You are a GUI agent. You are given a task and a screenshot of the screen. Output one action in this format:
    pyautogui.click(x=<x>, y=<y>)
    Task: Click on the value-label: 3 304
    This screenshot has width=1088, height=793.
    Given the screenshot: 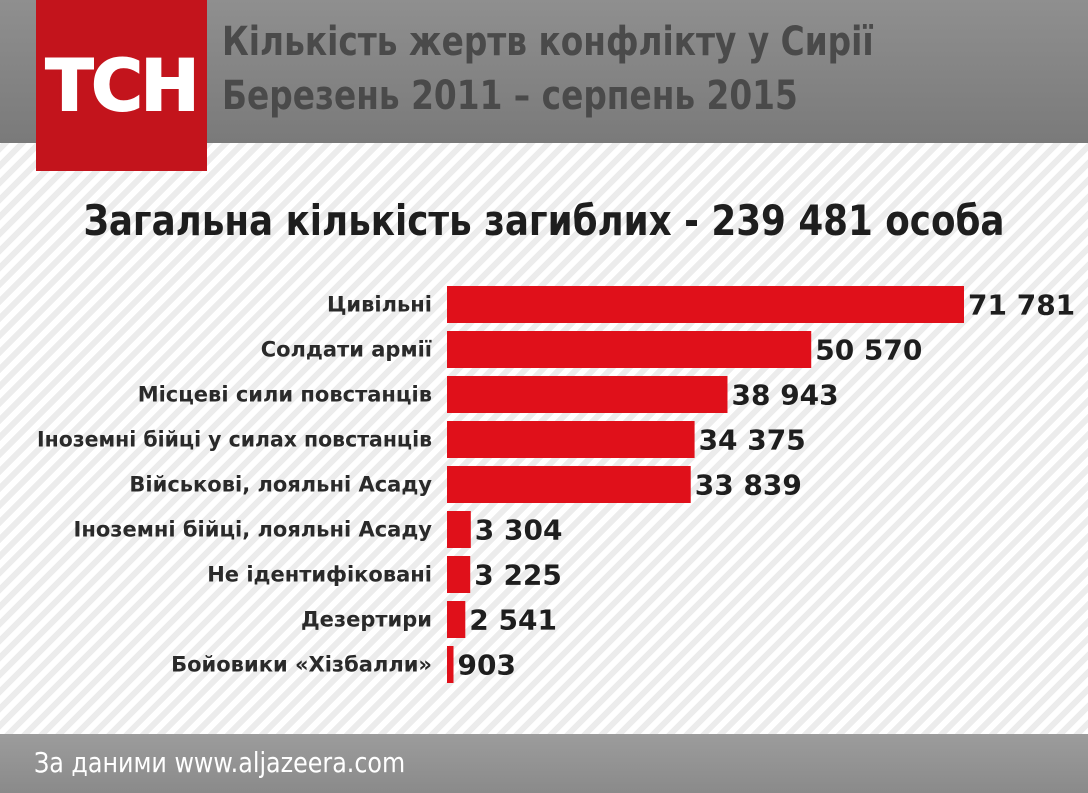 What is the action you would take?
    pyautogui.click(x=519, y=530)
    